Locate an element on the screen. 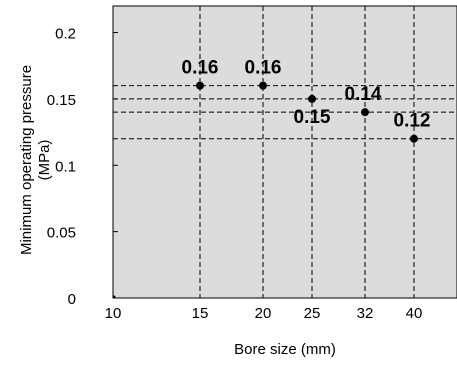 The width and height of the screenshot is (457, 367). y-tick-label: 0.1 is located at coordinates (65, 166).